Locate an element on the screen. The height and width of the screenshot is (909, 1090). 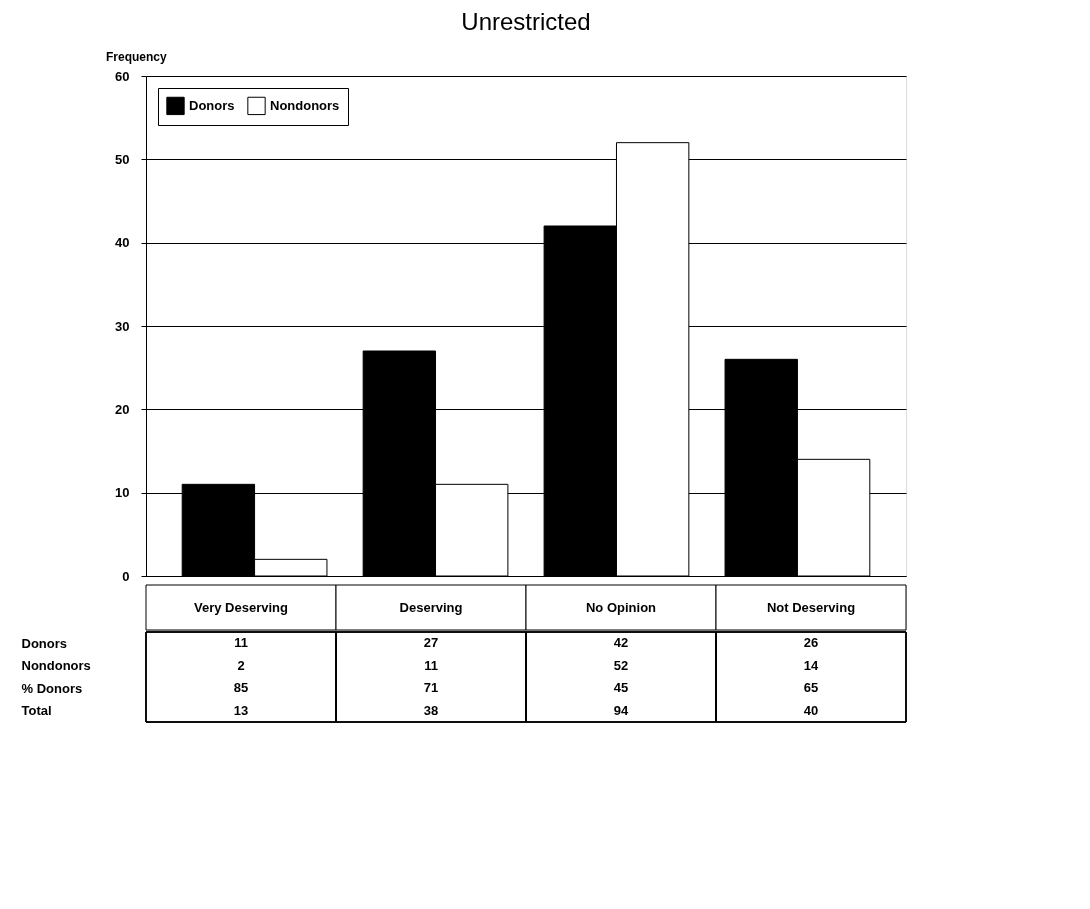
text: 65 is located at coordinates (811, 688).